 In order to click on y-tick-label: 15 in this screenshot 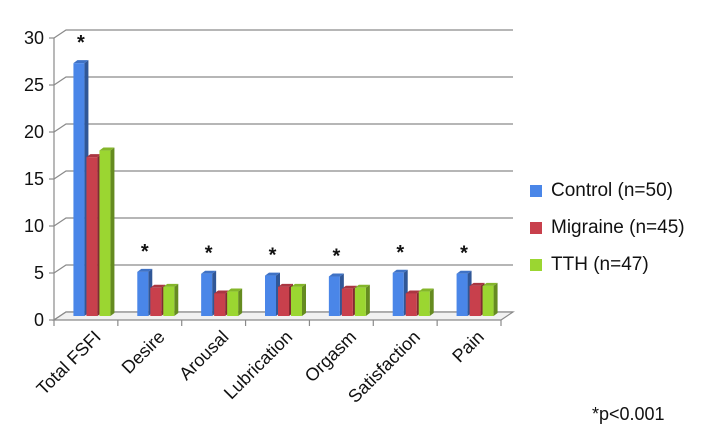, I will do `click(34, 179)`.